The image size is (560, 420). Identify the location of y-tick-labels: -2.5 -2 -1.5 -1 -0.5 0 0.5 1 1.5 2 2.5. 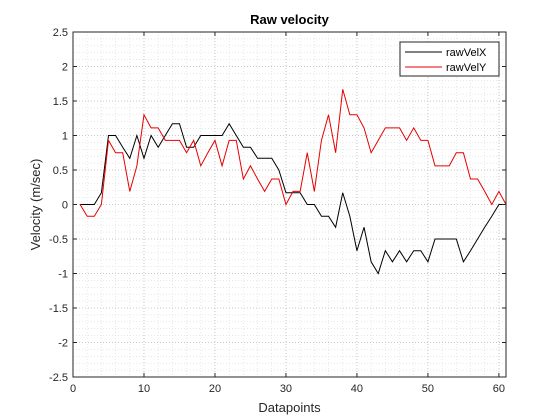
(58, 205).